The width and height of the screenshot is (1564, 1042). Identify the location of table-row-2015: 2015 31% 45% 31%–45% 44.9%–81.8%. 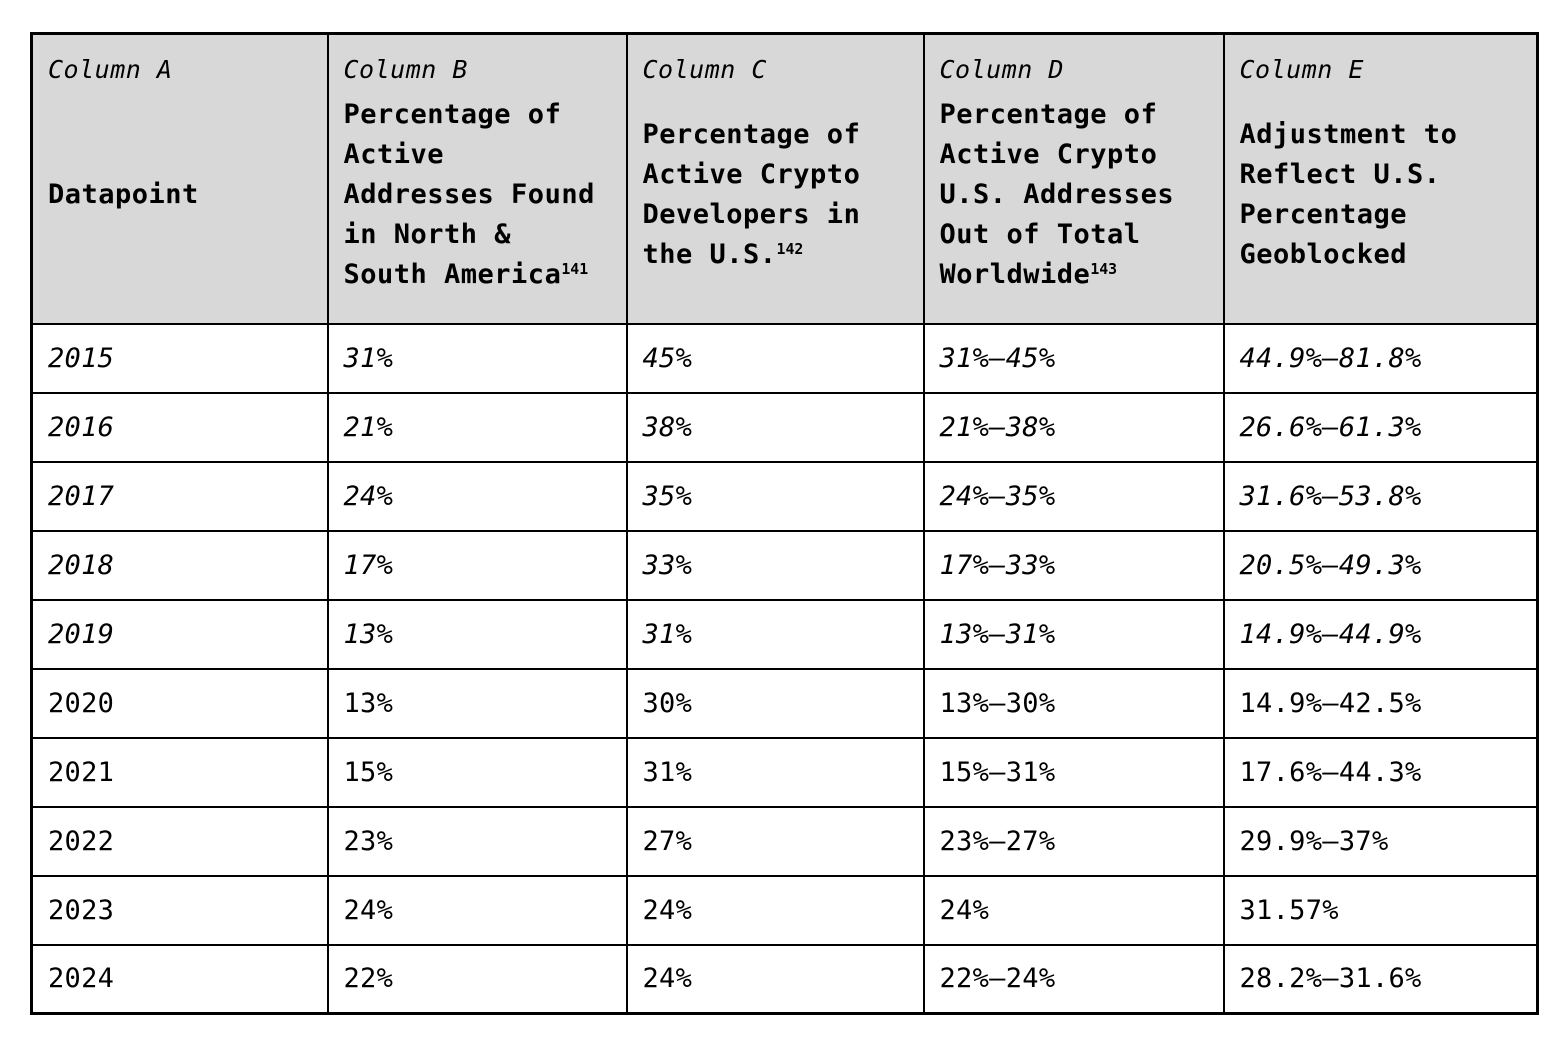
(784, 358).